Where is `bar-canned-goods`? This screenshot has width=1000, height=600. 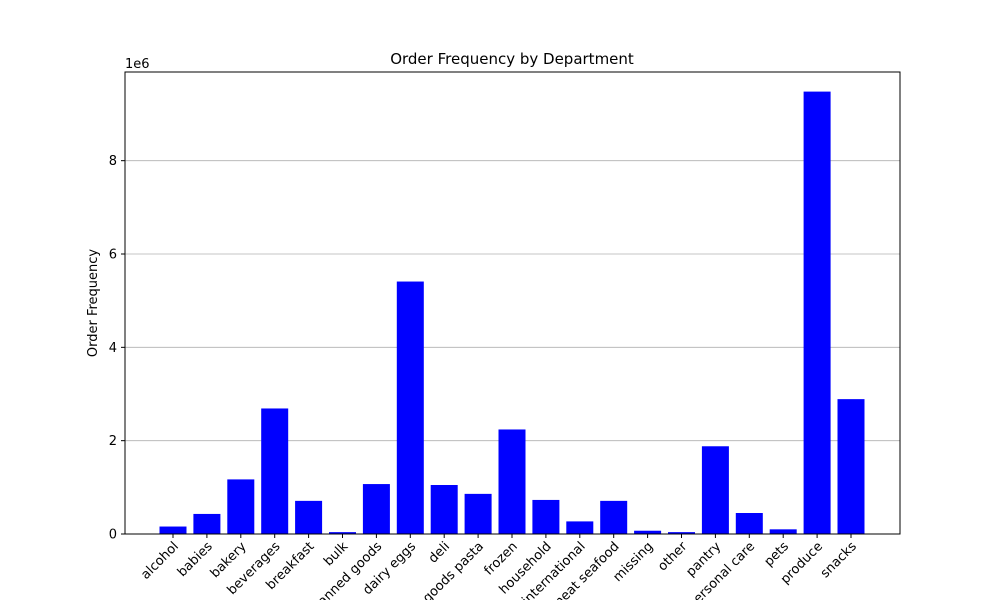 bar-canned-goods is located at coordinates (376, 509).